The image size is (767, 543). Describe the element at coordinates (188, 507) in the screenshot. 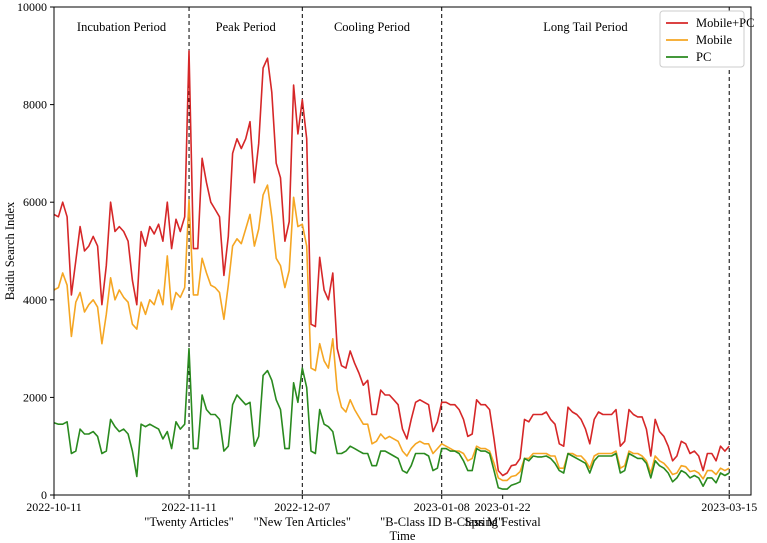

I see `x-tick-label: 2022-11-11` at that location.